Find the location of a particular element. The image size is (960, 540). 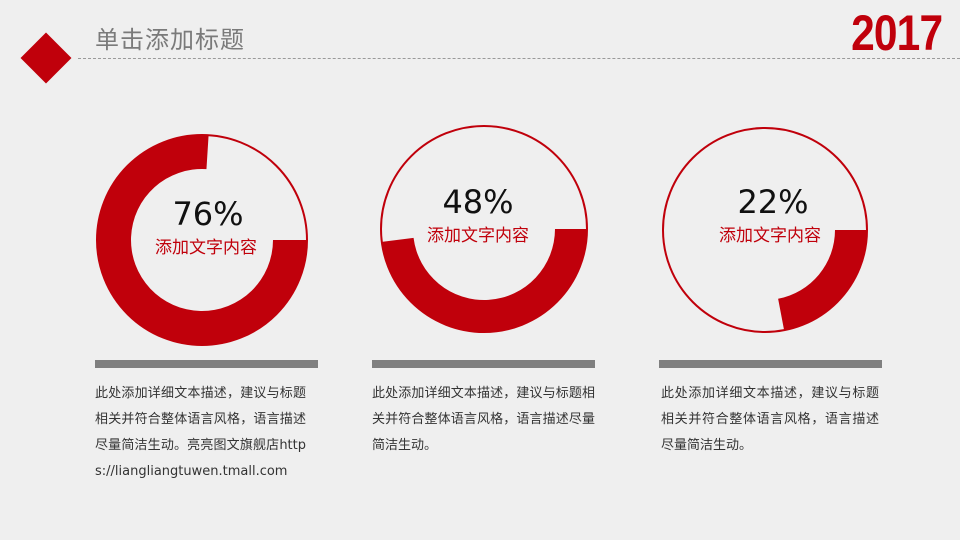

ring-1-arc is located at coordinates (202, 240).